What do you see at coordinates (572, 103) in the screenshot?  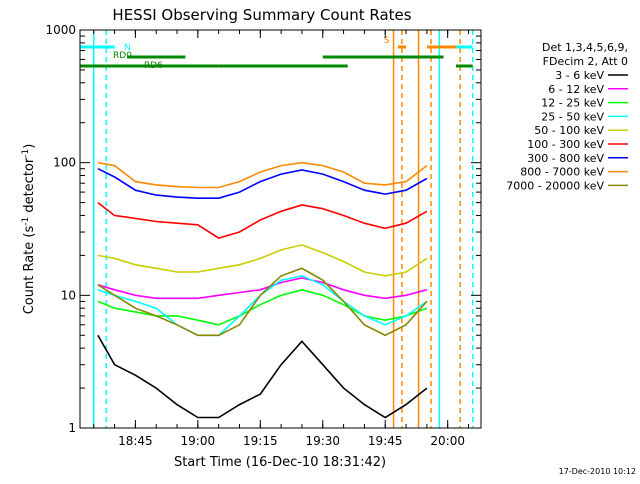 I see `legend-label-3: 12 - 25 keV` at bounding box center [572, 103].